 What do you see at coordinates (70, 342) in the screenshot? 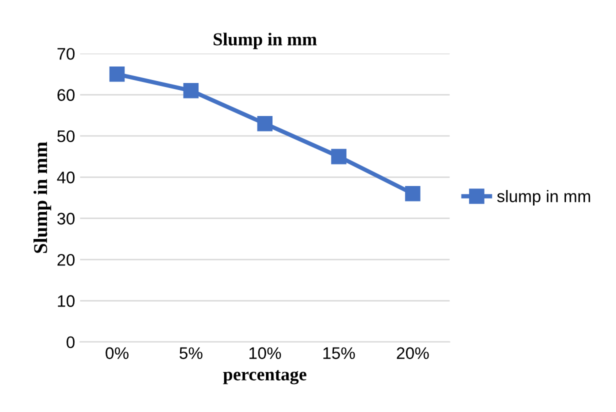
I see `y-tick-label: 0` at bounding box center [70, 342].